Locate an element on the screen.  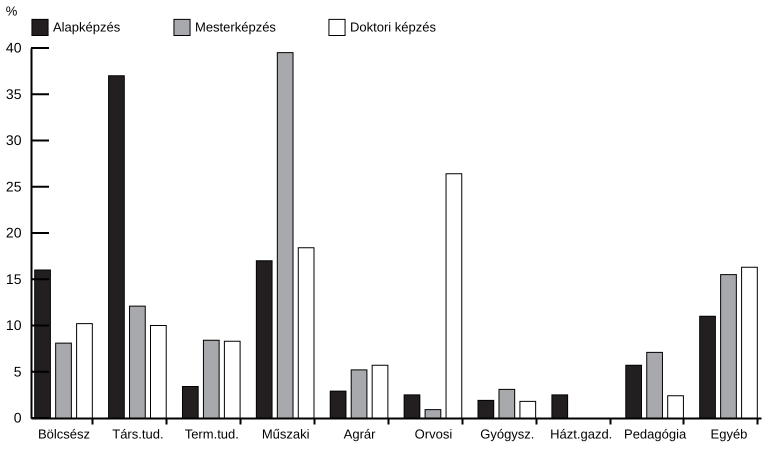
x-tick-label: Agrár is located at coordinates (360, 434).